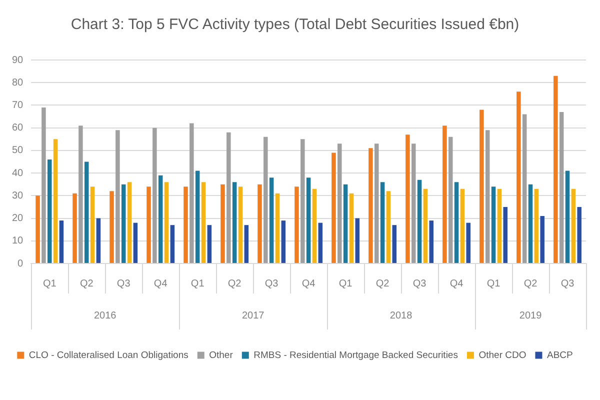 This screenshot has width=600, height=400. What do you see at coordinates (356, 355) in the screenshot?
I see `legend-label: RMBS - Residential Mortgage Backed Securities` at bounding box center [356, 355].